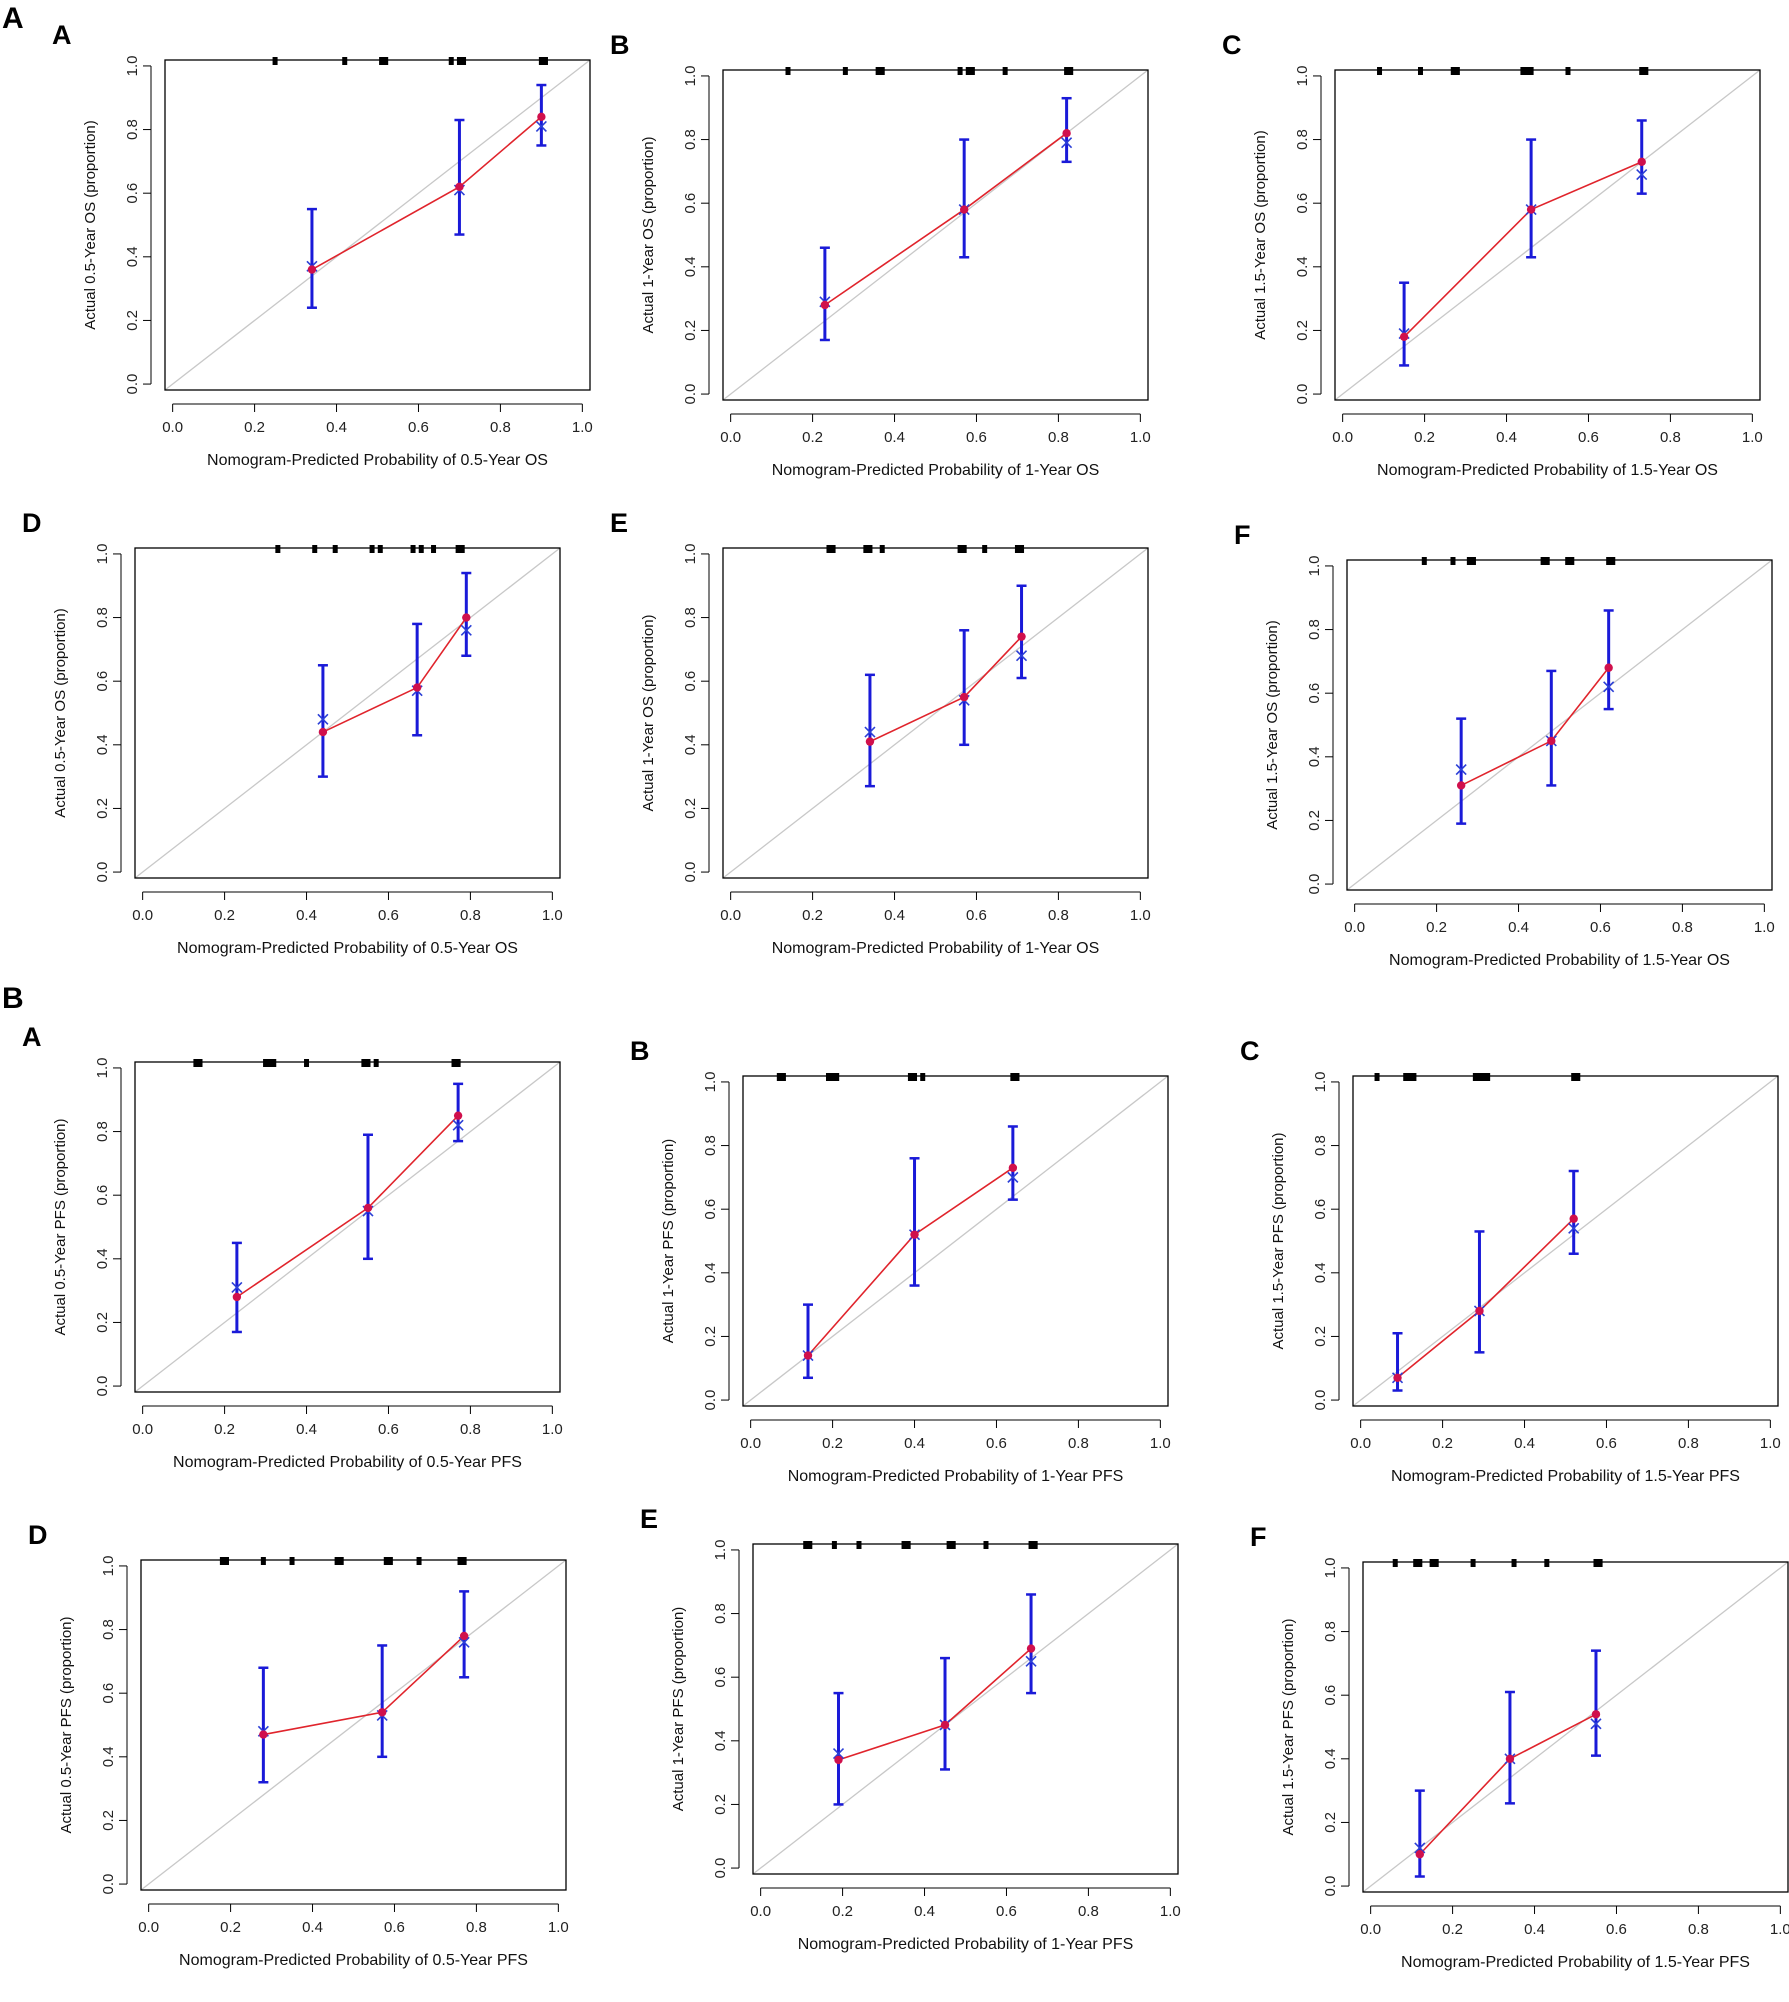 The width and height of the screenshot is (1789, 2002). Describe the element at coordinates (1232, 45) in the screenshot. I see `panel-letter: C` at that location.